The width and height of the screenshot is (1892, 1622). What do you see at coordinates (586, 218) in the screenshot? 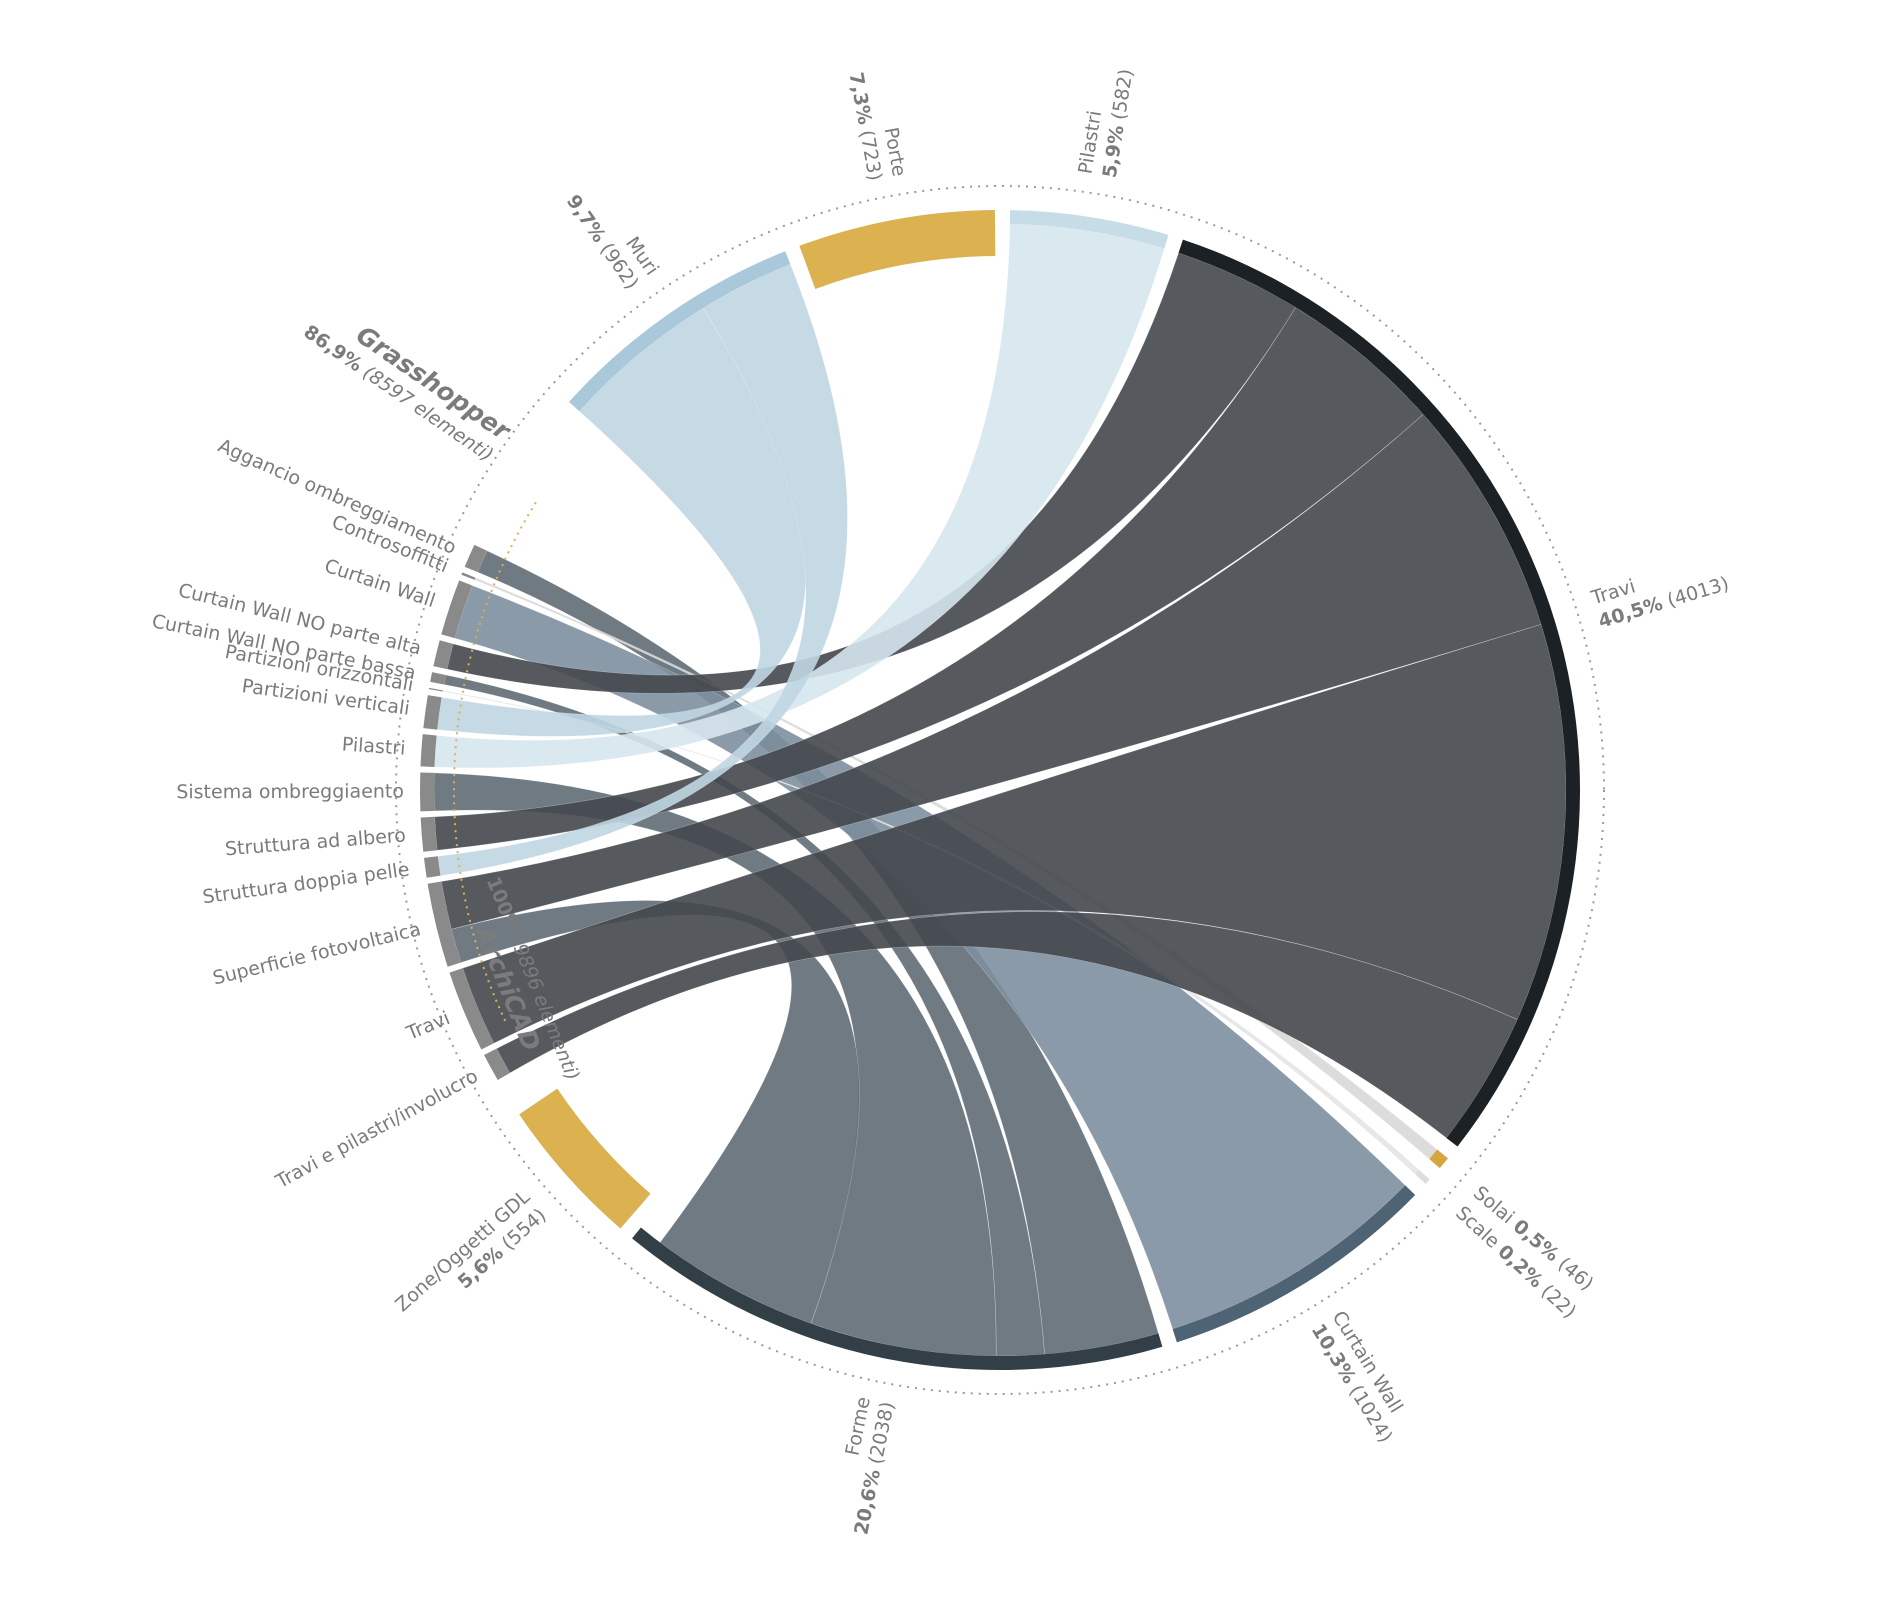
I see `segment-percent: 9,7%` at bounding box center [586, 218].